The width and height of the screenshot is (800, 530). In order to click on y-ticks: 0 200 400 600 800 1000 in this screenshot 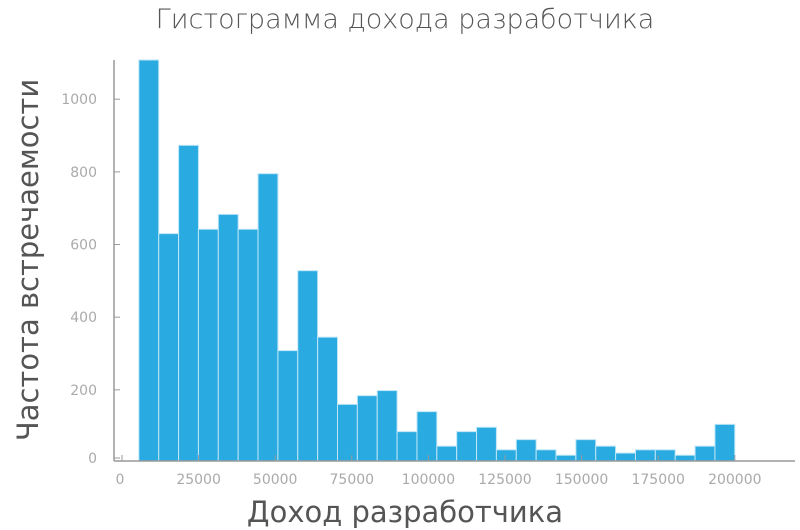, I will do `click(90, 279)`.